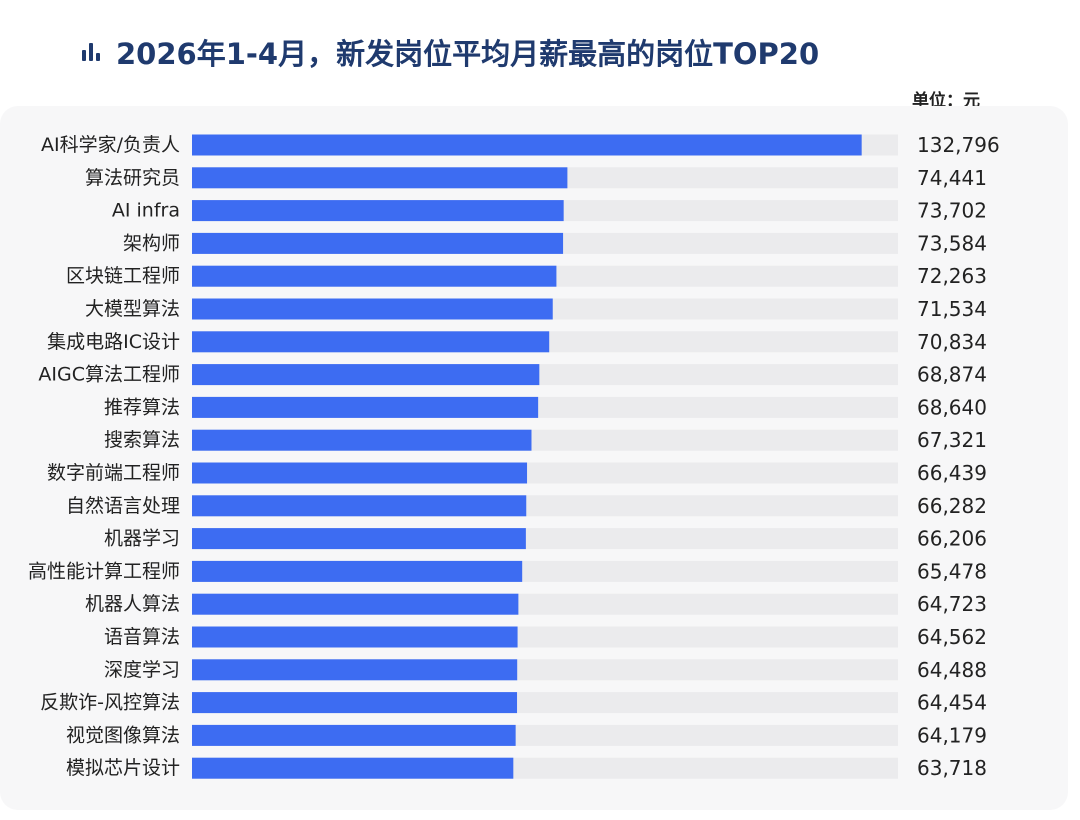 The image size is (1080, 820). I want to click on category-label: 搜索算法, so click(142, 440).